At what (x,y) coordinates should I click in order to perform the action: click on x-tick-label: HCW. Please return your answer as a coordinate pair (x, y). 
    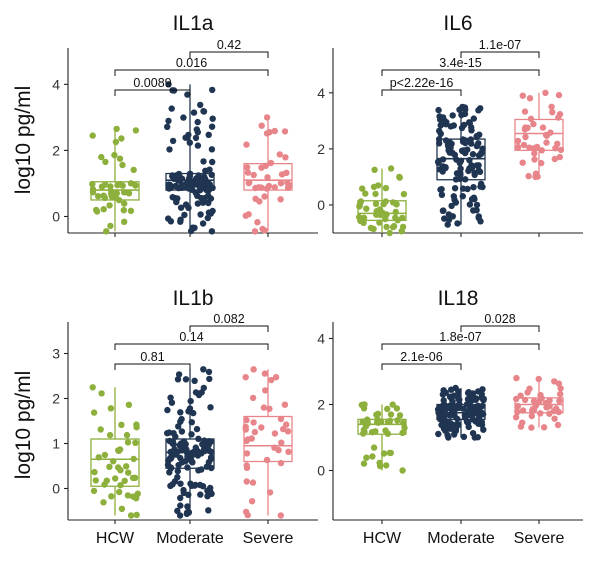
    Looking at the image, I should click on (115, 538).